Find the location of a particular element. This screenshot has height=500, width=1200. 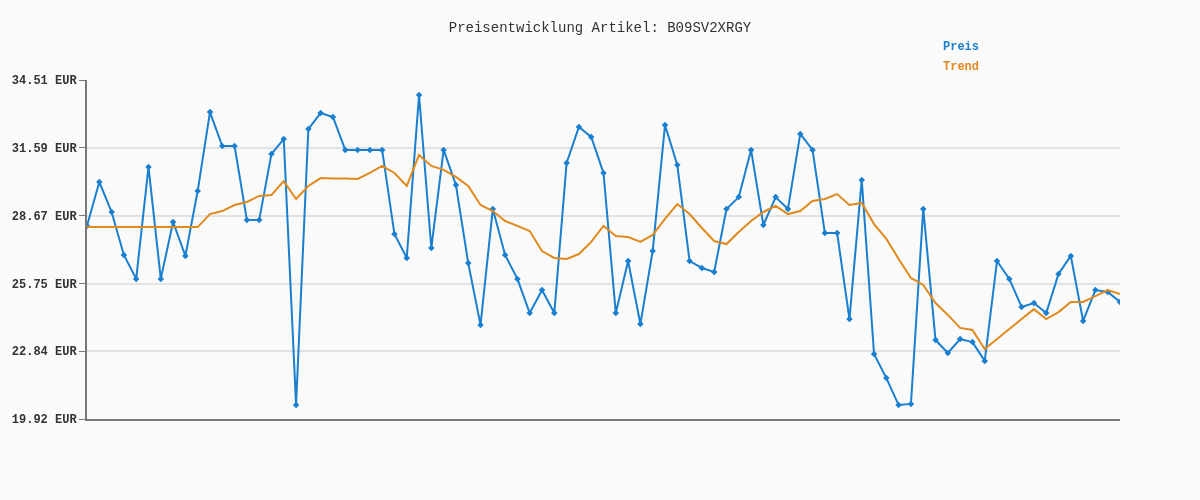

y-tick-label: 28.67 EUR is located at coordinates (44, 216).